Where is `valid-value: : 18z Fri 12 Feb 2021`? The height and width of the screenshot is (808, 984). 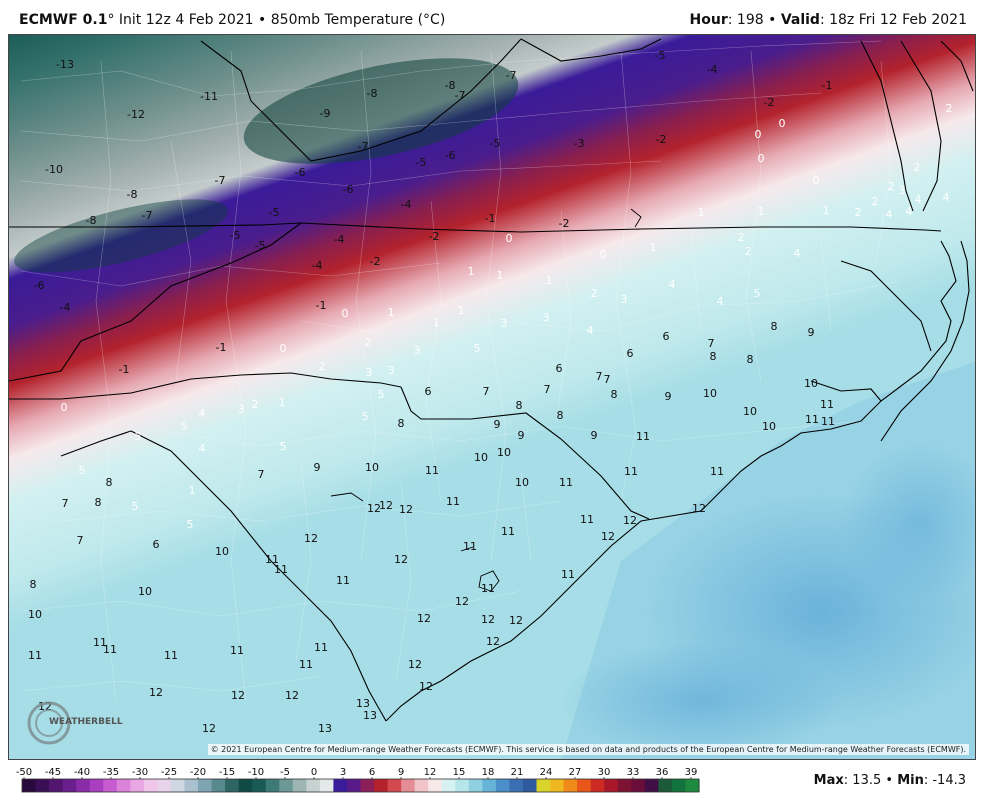 valid-value: : 18z Fri 12 Feb 2021 is located at coordinates (893, 20).